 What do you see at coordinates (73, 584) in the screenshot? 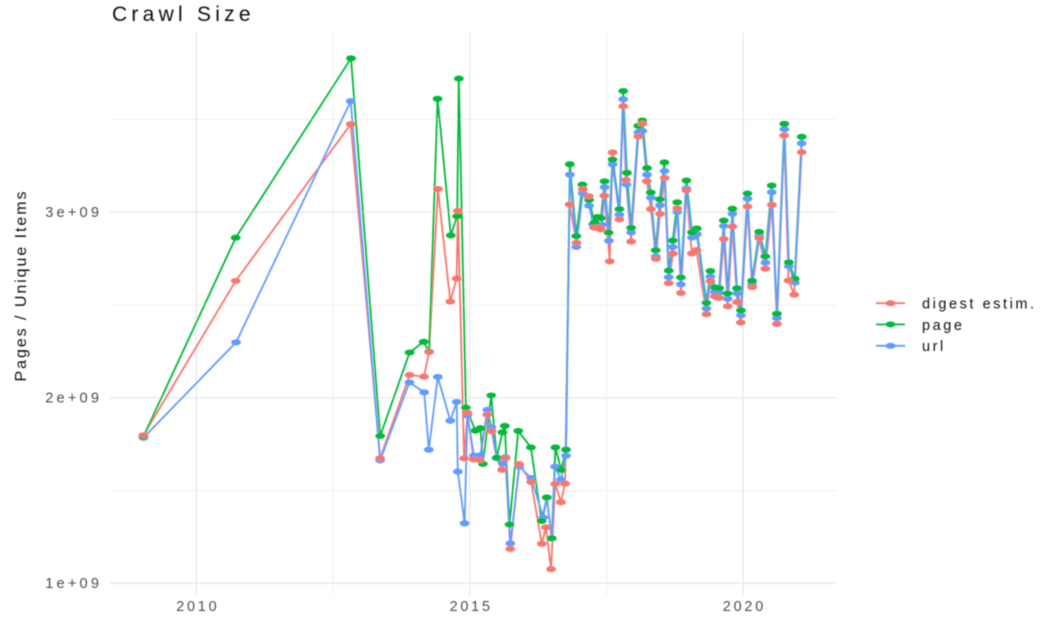
I see `svg-text: 1e+09` at bounding box center [73, 584].